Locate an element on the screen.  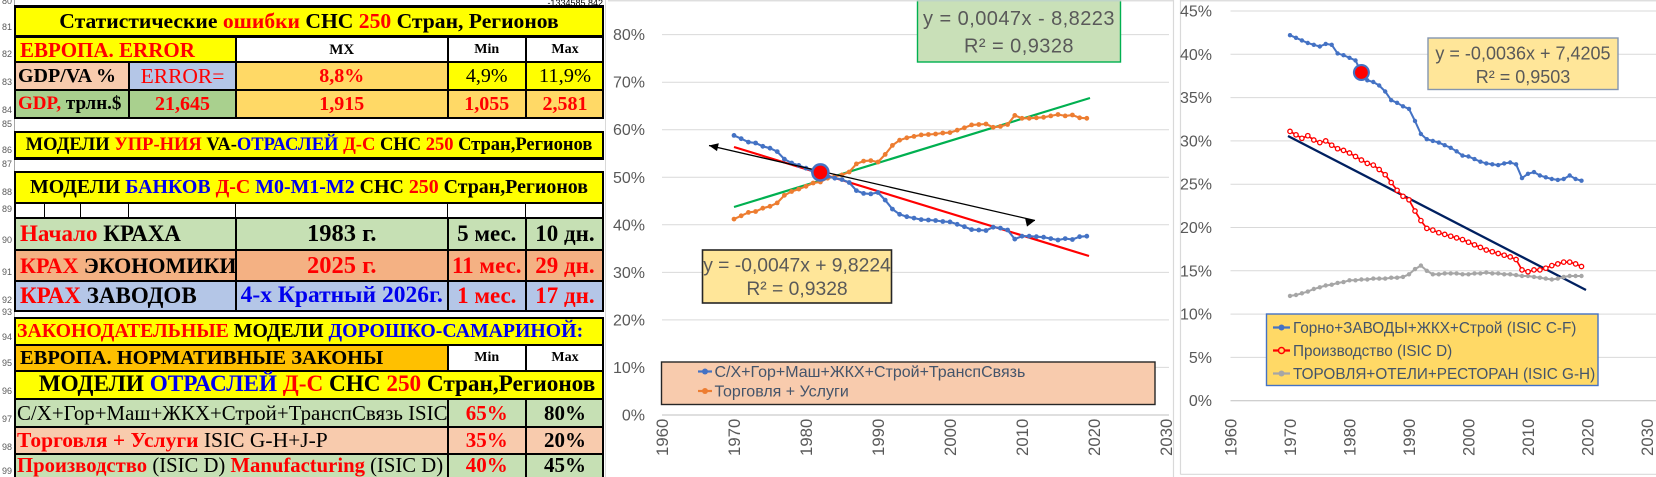
svg-text:ТОРОВЛЯ+ОТЕЛИ+РЕСТОРАН (ISIC G: ТОРОВЛЯ+ОТЕЛИ+РЕСТОРАН (ISIC G-H) is located at coordinates (1444, 374).